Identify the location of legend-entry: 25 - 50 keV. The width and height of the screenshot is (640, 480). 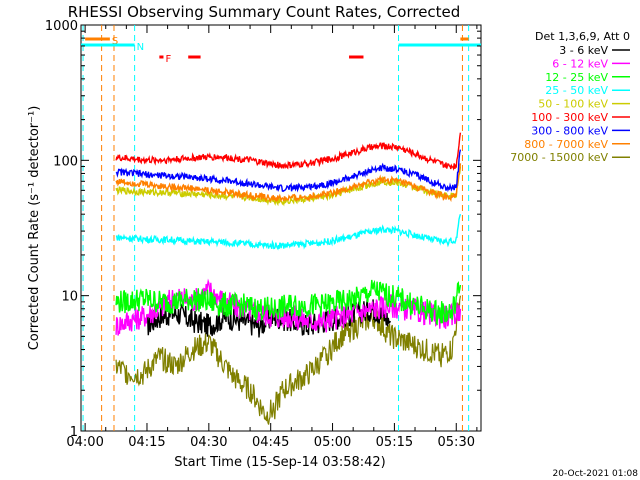
(576, 90).